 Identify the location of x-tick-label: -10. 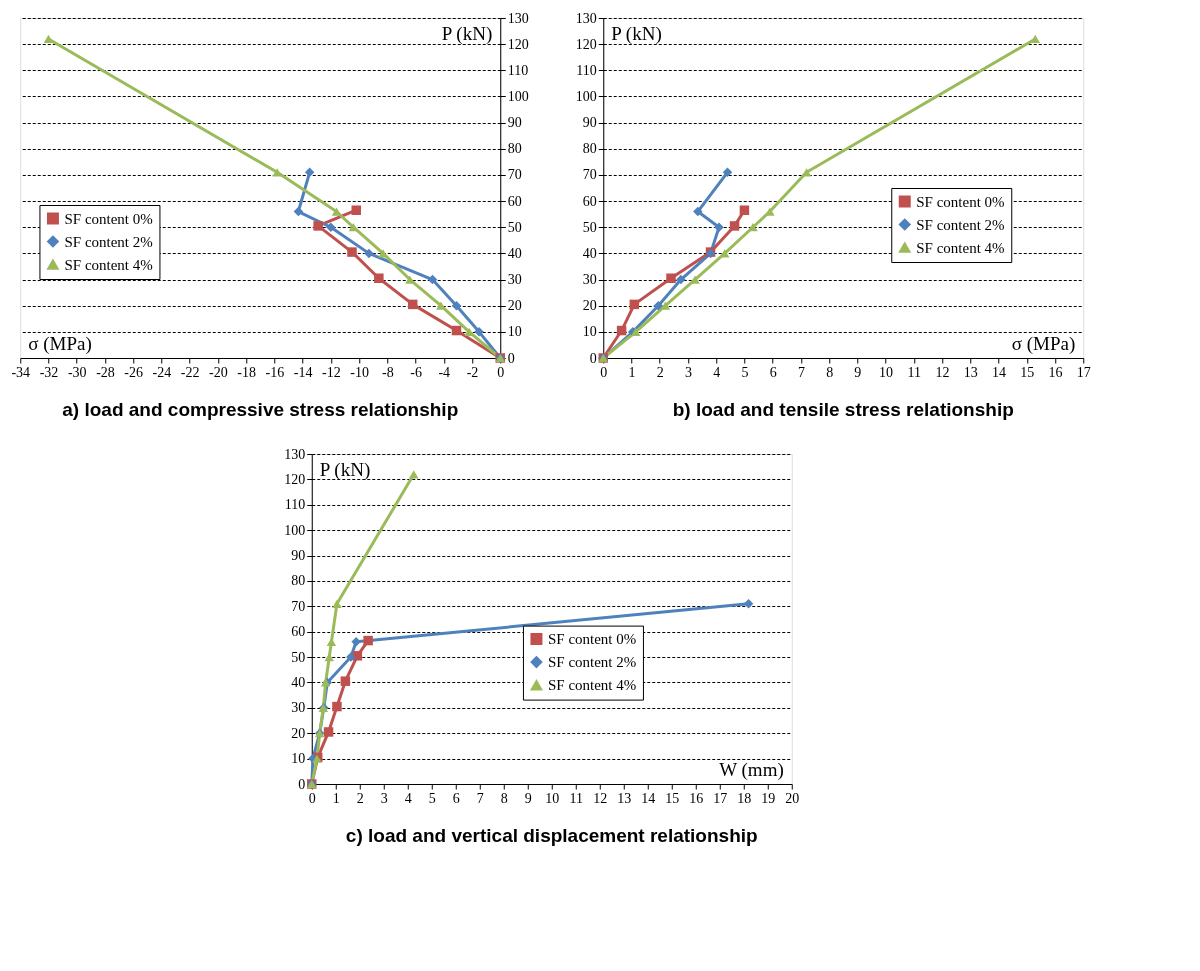
(359, 372).